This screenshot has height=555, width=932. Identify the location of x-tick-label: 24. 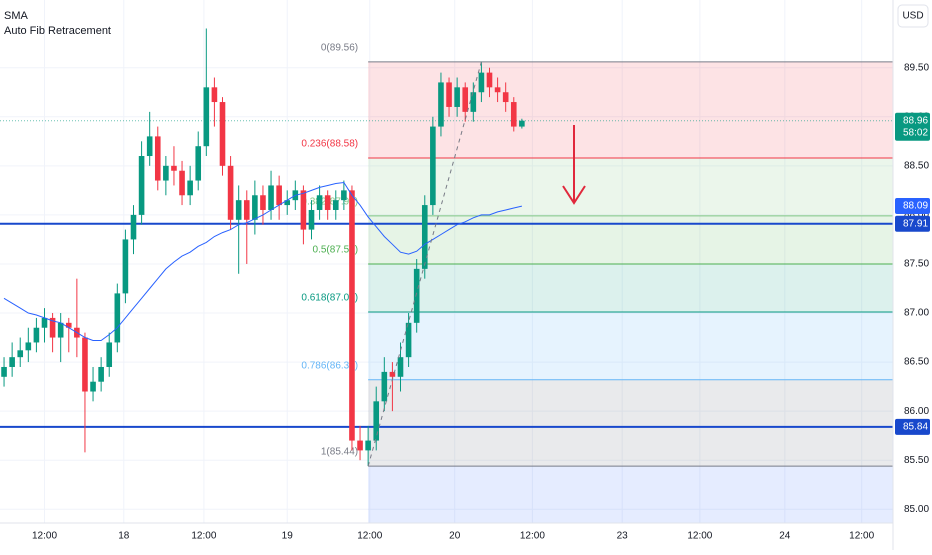
(785, 536).